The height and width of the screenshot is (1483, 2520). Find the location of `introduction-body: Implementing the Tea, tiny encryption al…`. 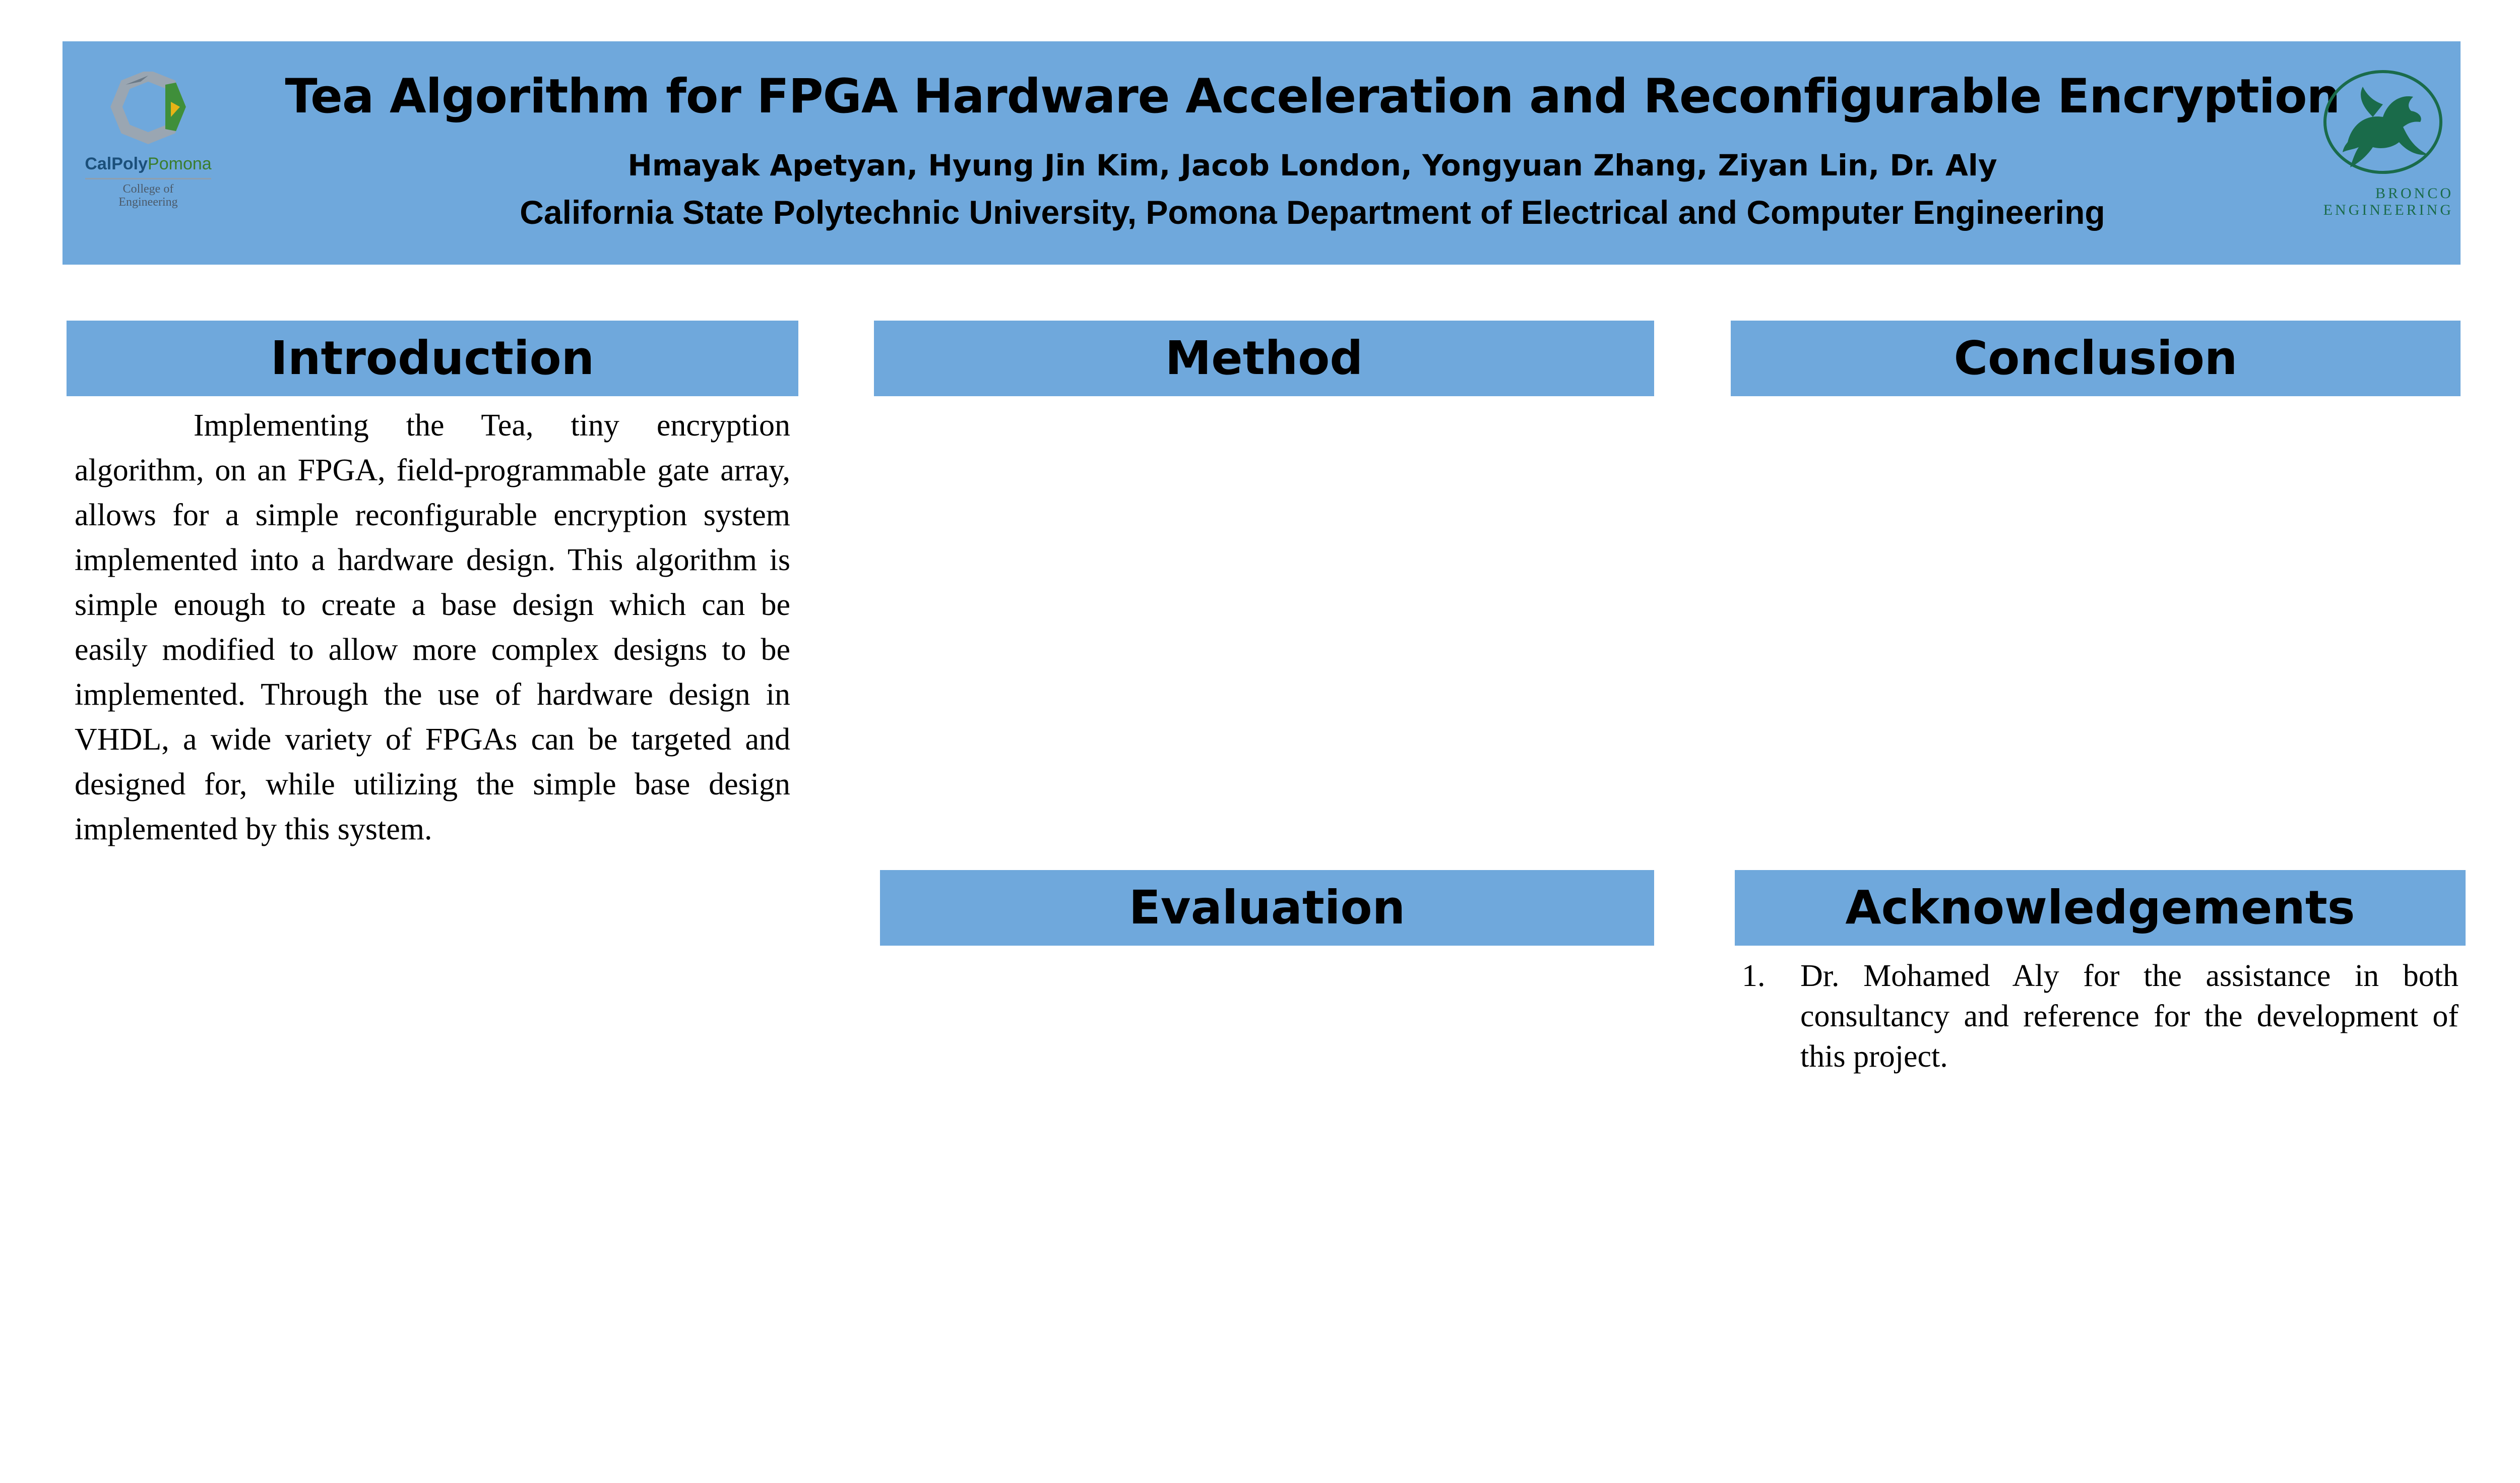

introduction-body: Implementing the Tea, tiny encryption al… is located at coordinates (432, 627).